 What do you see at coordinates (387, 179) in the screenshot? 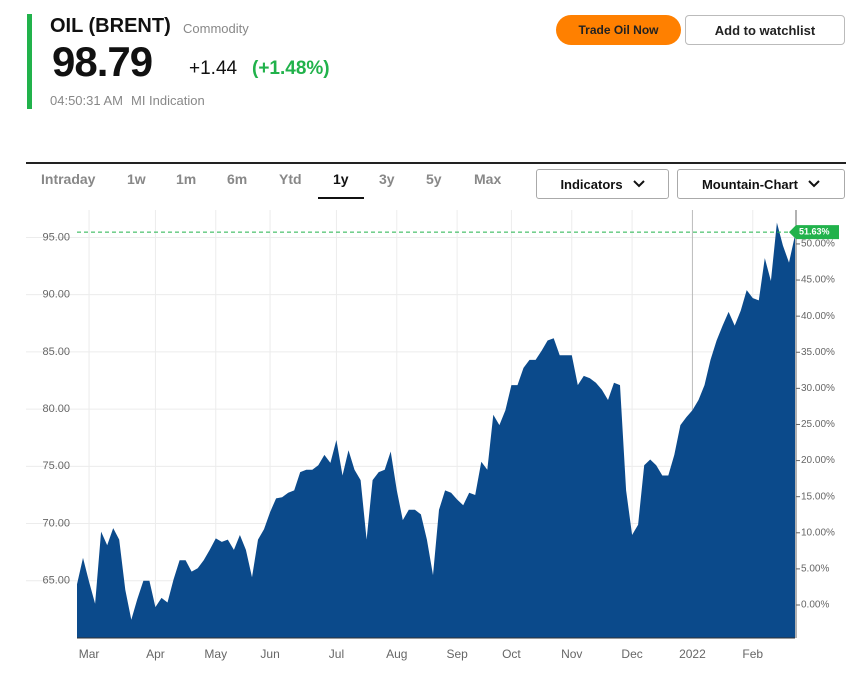
I see `range-tab: 3y` at bounding box center [387, 179].